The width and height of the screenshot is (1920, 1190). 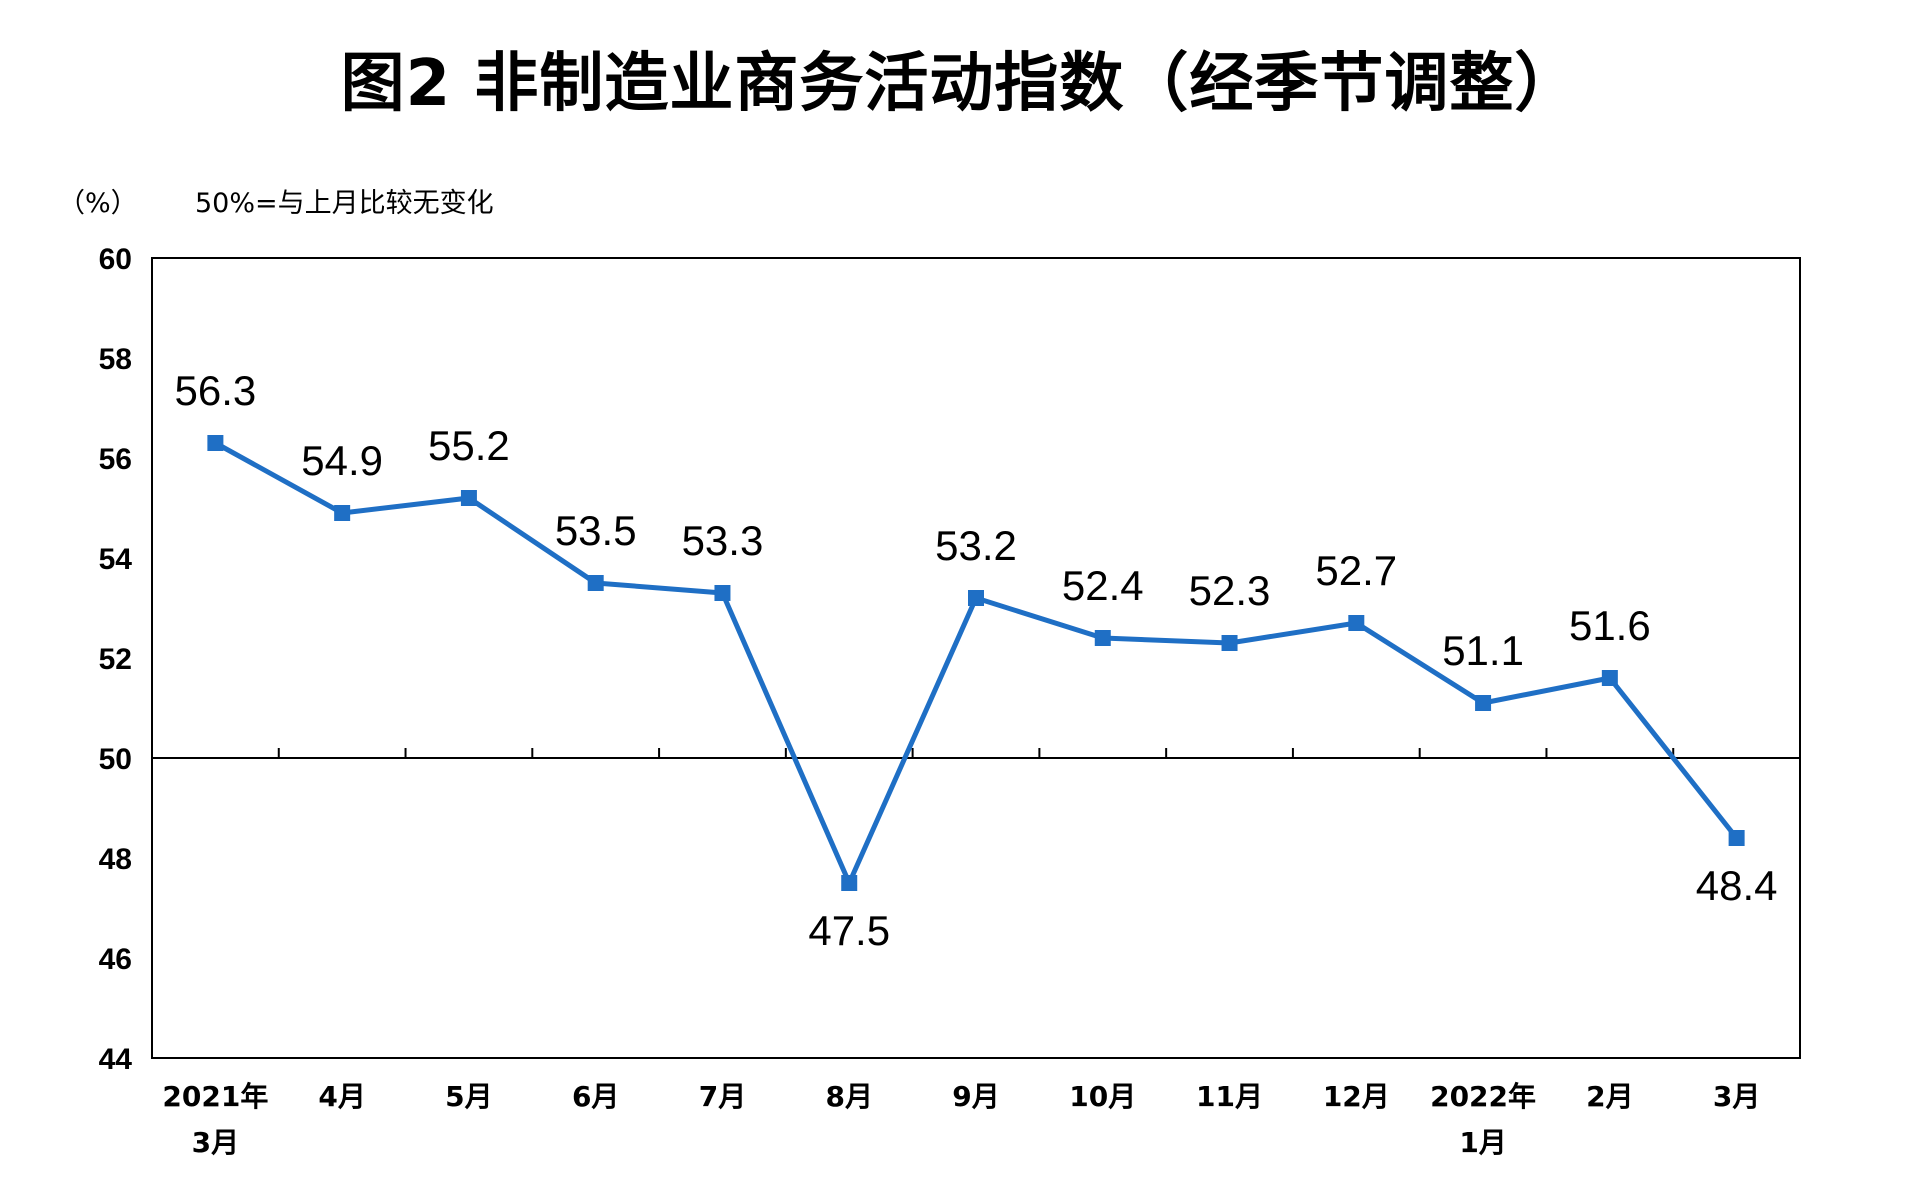 I want to click on y-tick-label: 52, so click(x=115, y=659).